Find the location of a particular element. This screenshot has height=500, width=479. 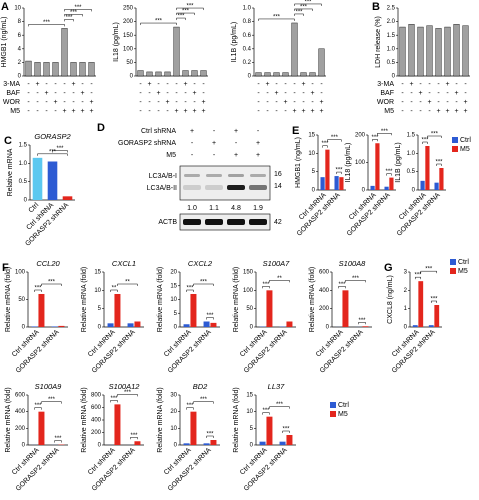

y-tick-label: 1 is located at coordinates (406, 309).